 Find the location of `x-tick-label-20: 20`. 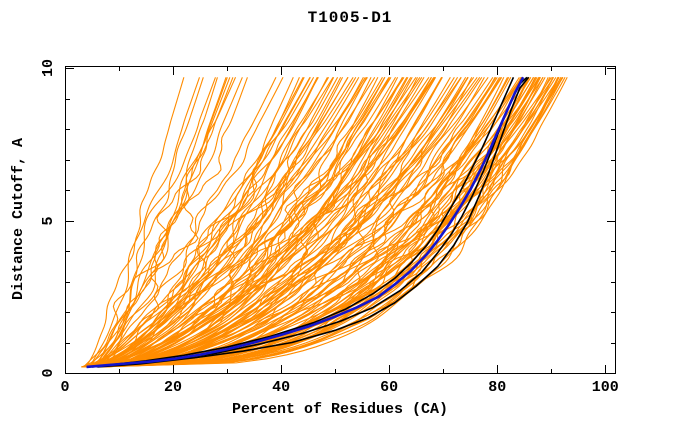

x-tick-label-20: 20 is located at coordinates (173, 387).